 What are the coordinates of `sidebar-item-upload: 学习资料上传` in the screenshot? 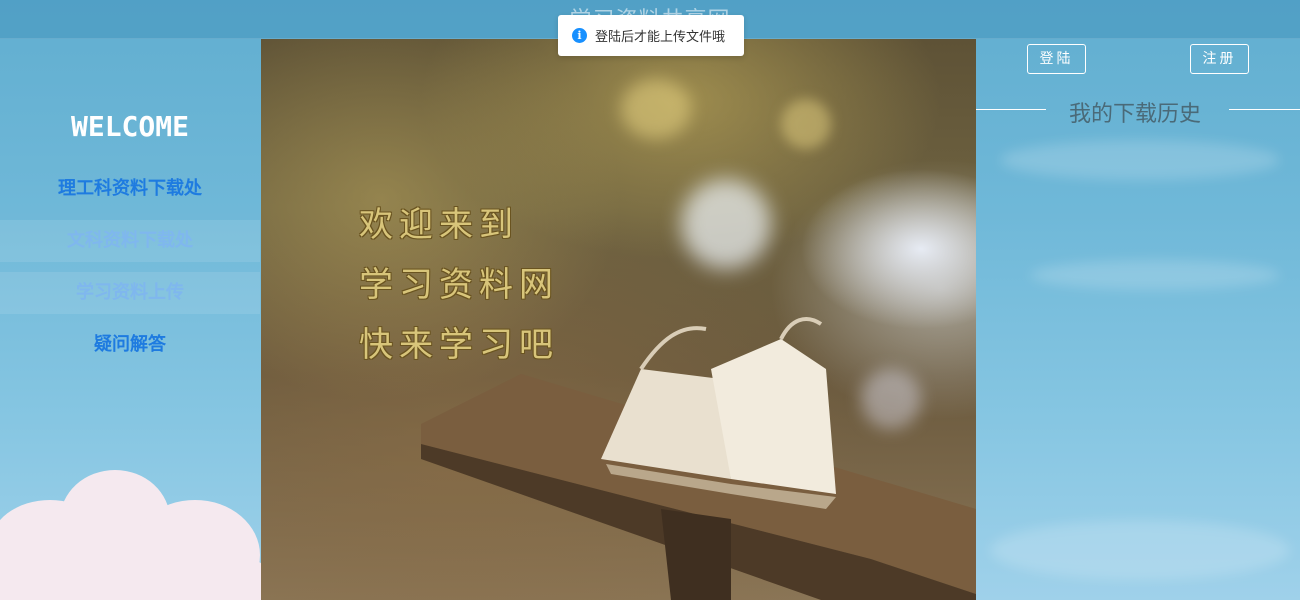 It's located at (130, 293).